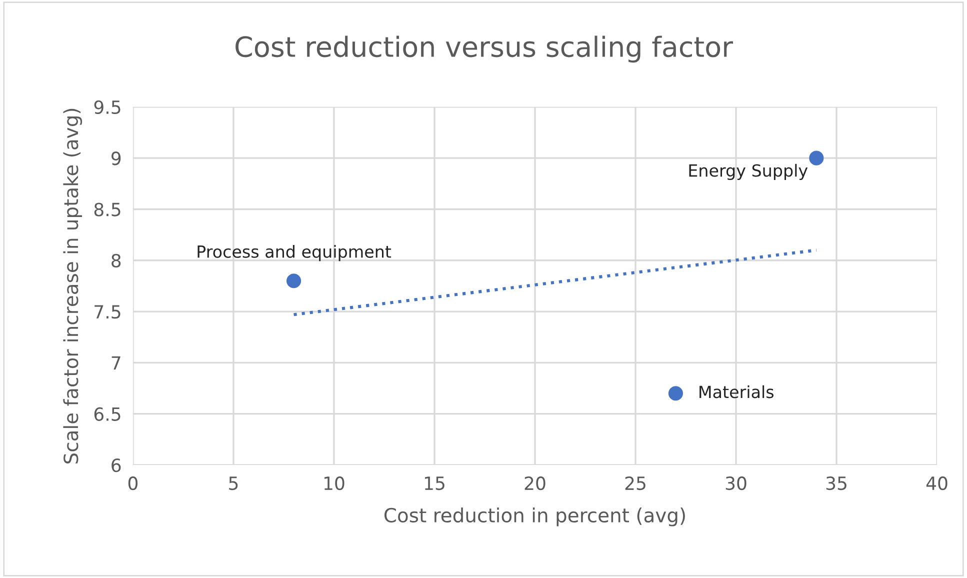 Image resolution: width=967 pixels, height=578 pixels. What do you see at coordinates (233, 483) in the screenshot?
I see `x-tick-label: 5` at bounding box center [233, 483].